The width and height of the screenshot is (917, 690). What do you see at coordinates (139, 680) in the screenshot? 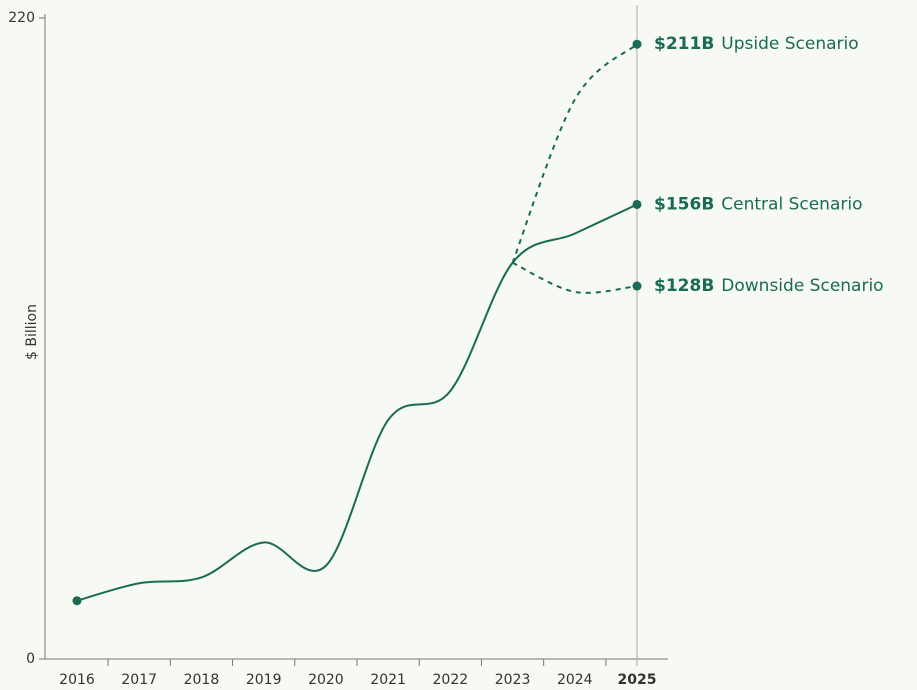
I see `x-tick-label: 2017` at bounding box center [139, 680].